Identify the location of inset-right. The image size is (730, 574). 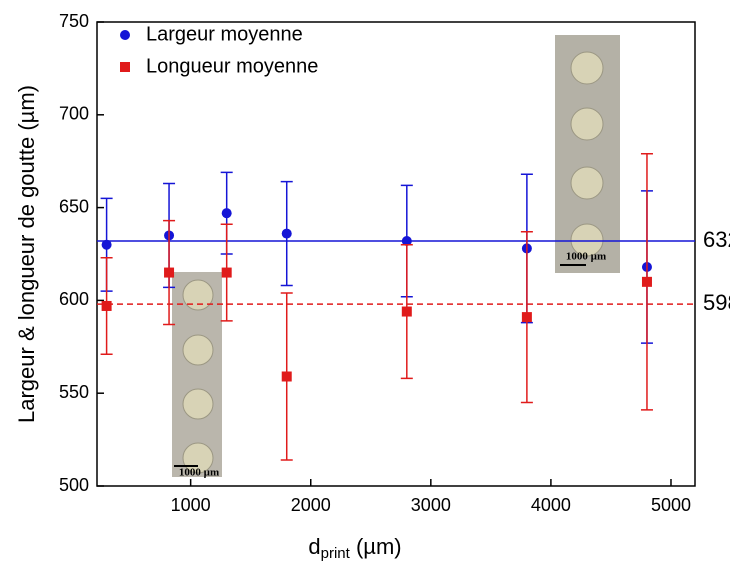
(587, 154).